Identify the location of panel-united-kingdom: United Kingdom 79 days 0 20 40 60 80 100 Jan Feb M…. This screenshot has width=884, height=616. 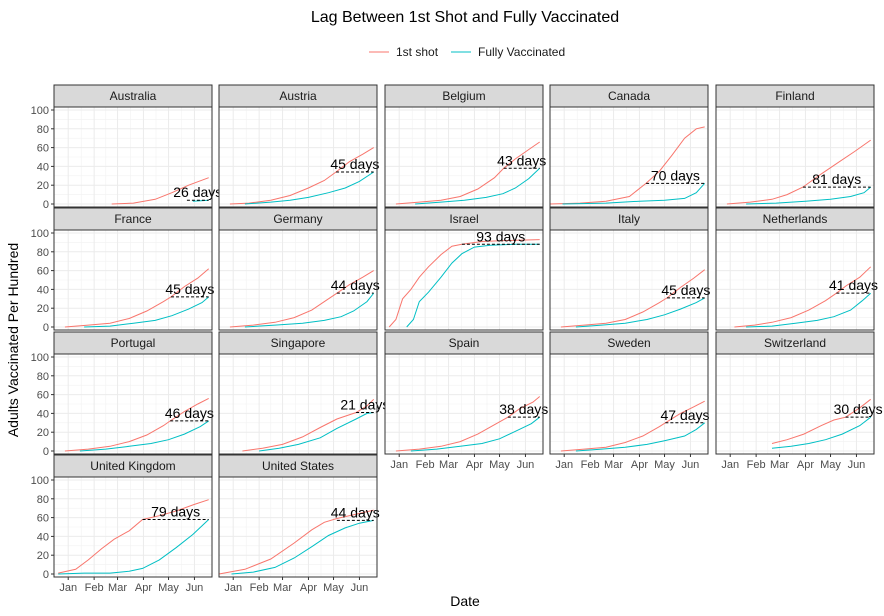
(122, 524).